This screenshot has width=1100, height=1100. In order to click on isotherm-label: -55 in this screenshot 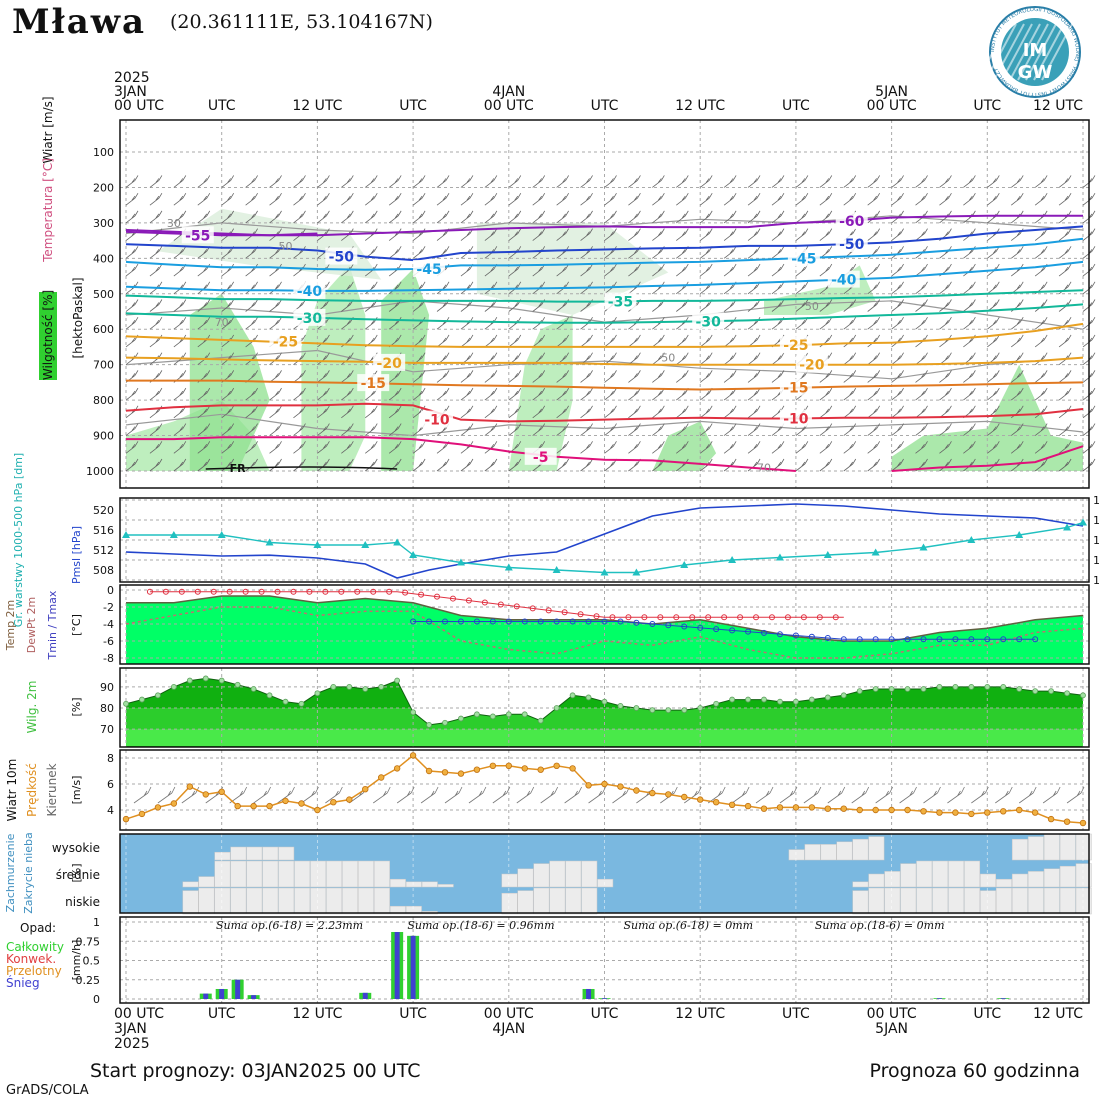, I will do `click(197, 236)`.